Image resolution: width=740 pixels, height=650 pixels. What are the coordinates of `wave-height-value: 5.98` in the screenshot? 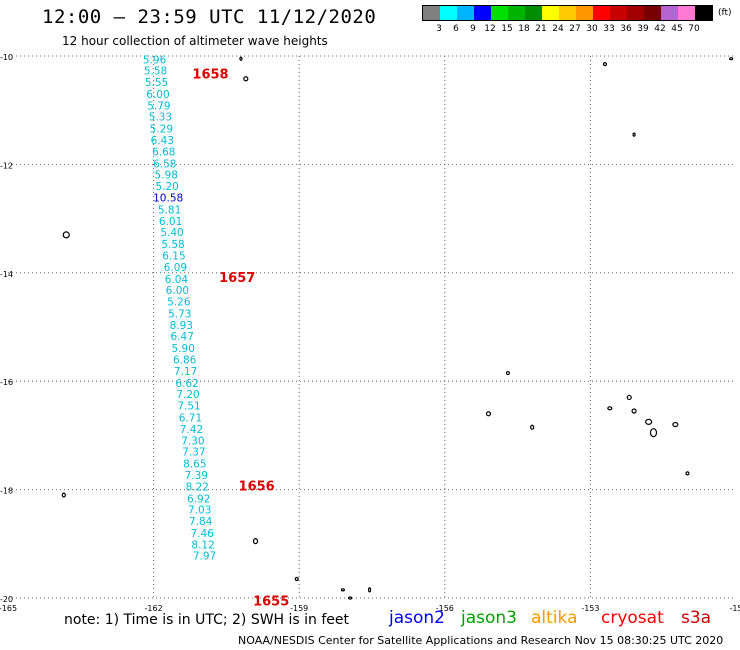 It's located at (166, 176).